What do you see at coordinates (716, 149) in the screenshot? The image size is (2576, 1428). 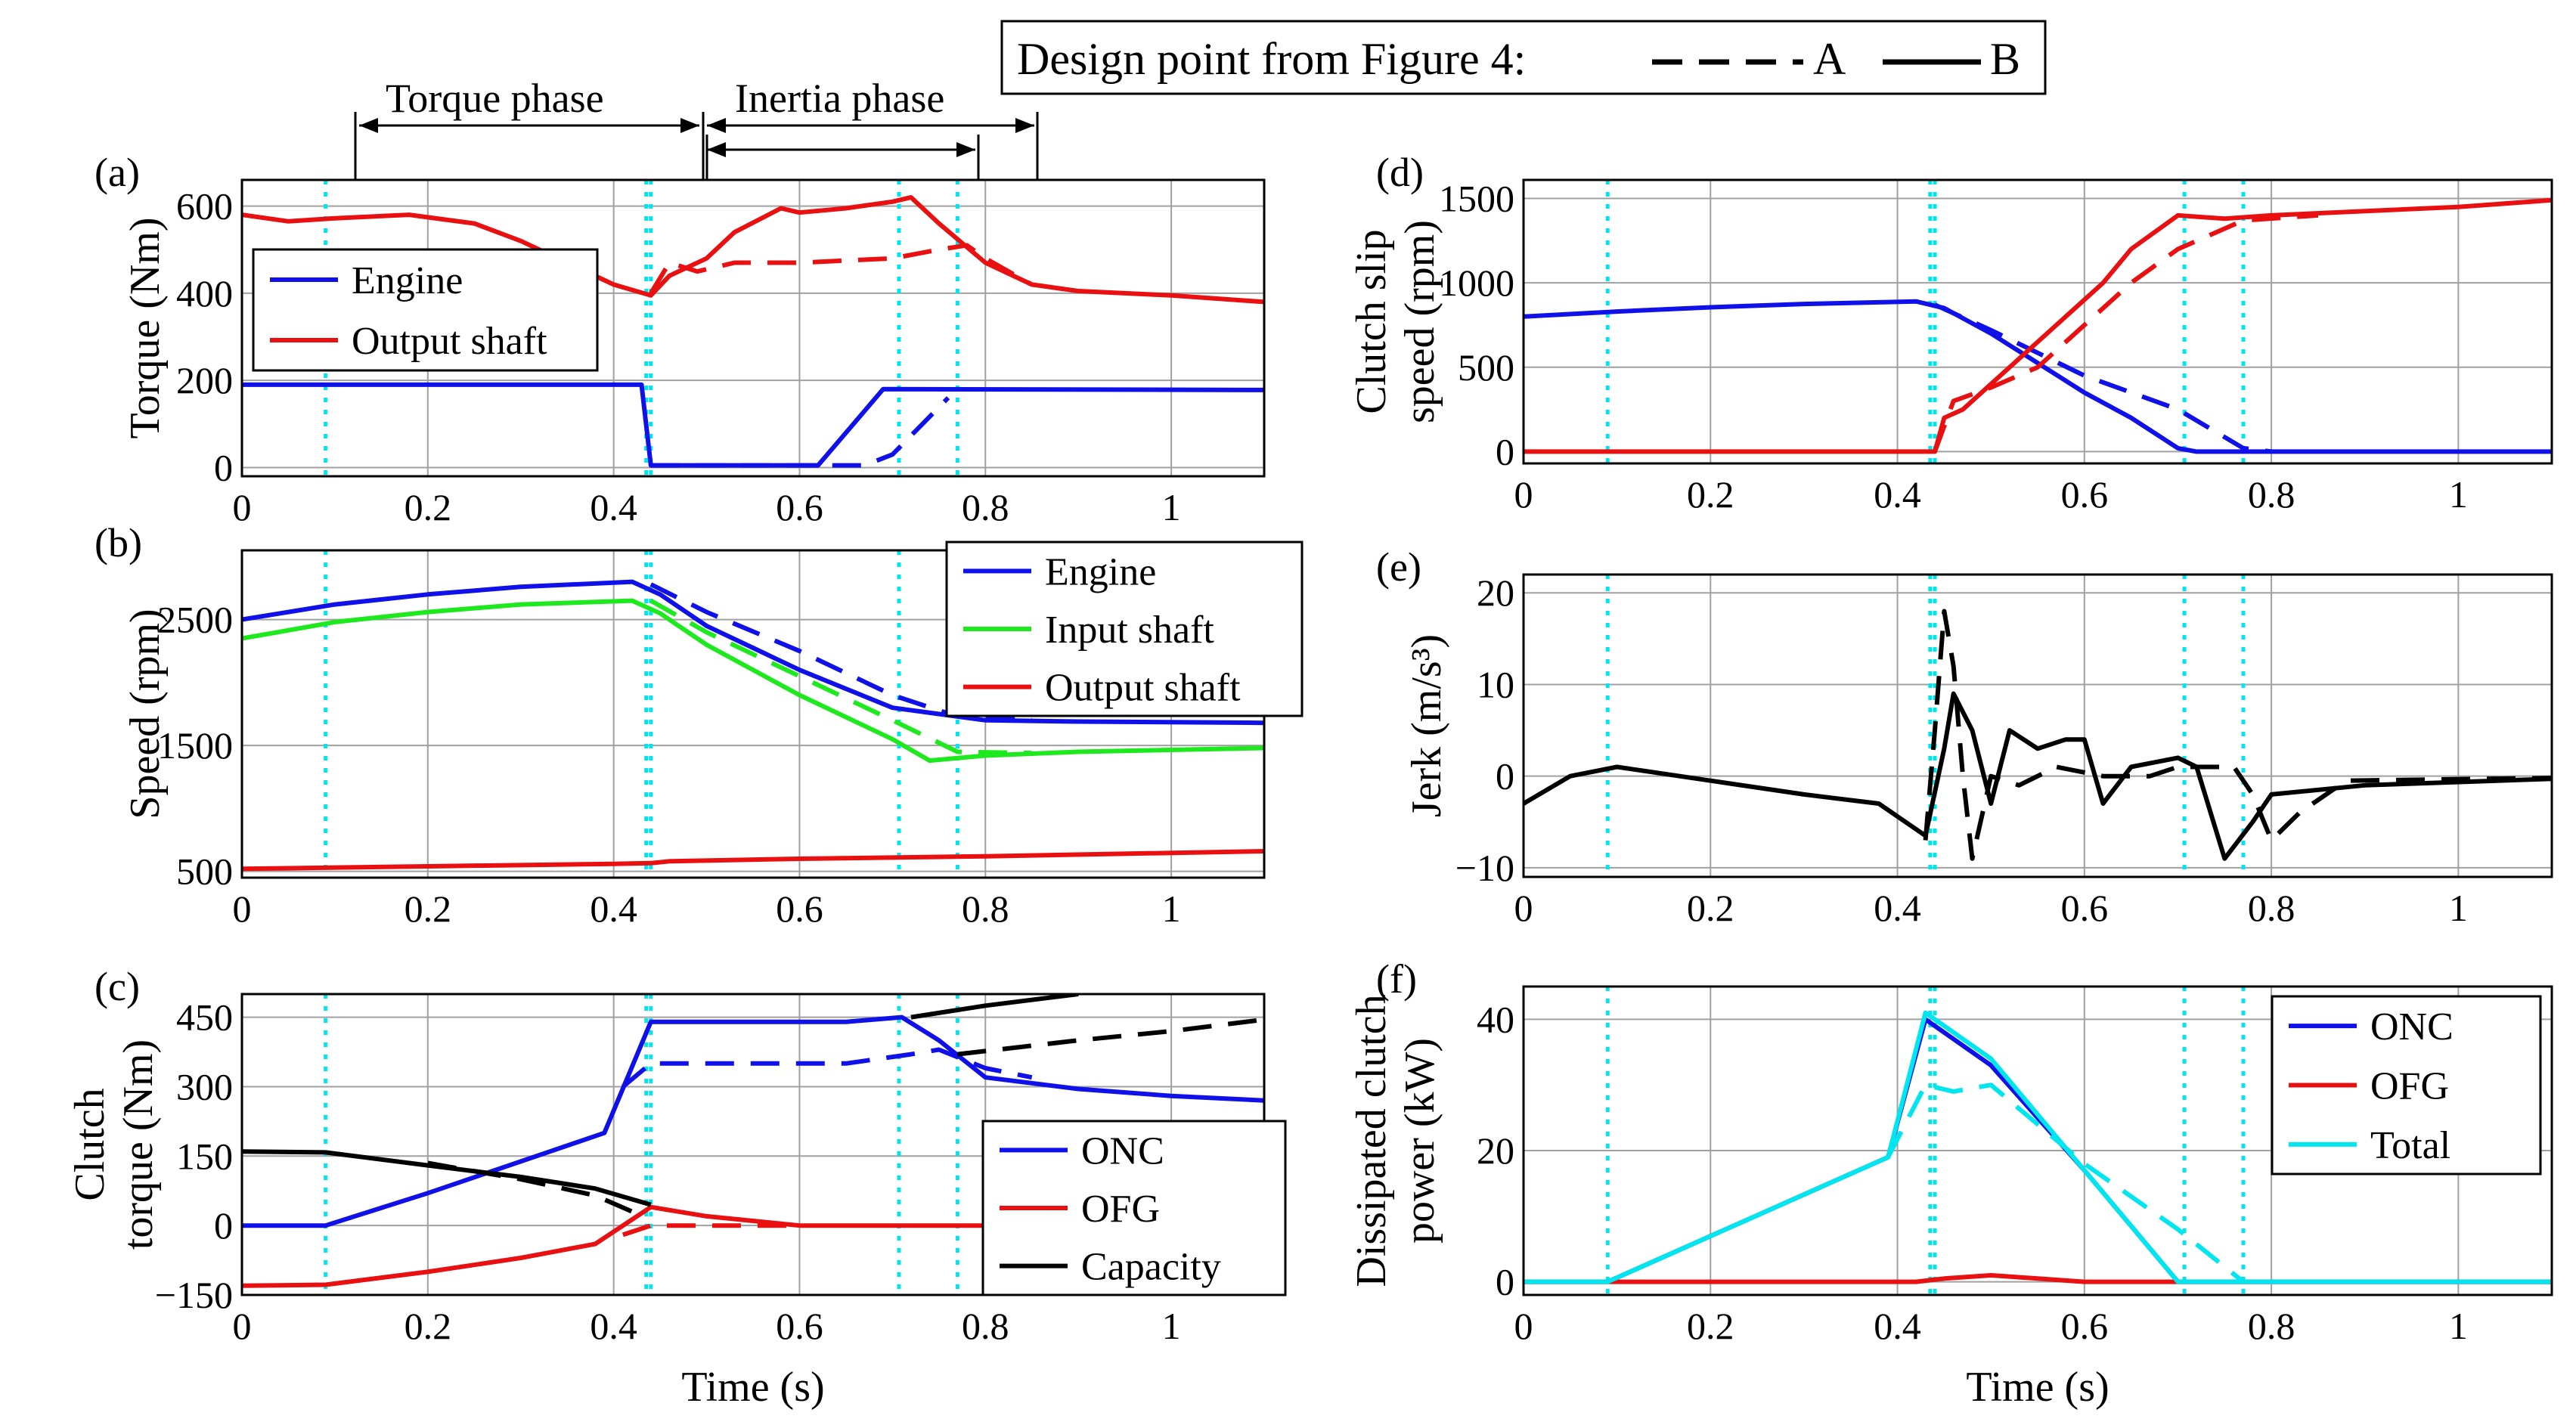 I see `inertia-phase-b-arrow-left-head` at bounding box center [716, 149].